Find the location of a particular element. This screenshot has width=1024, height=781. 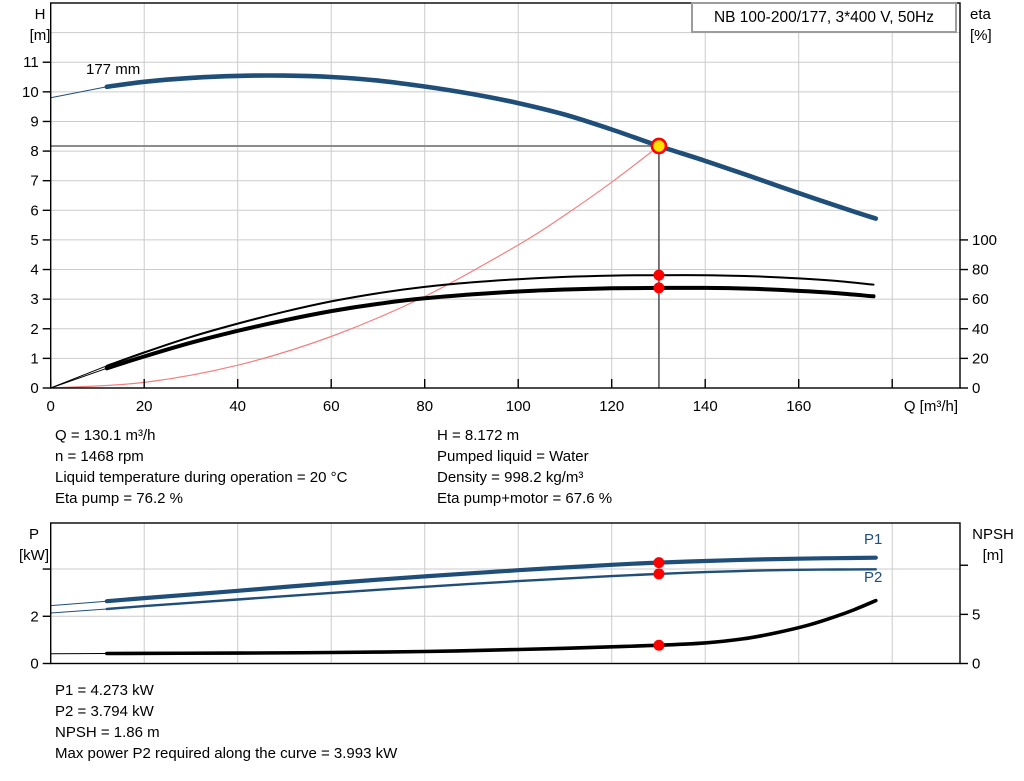

npsh-axis-label: NPSH [m] is located at coordinates (993, 545).